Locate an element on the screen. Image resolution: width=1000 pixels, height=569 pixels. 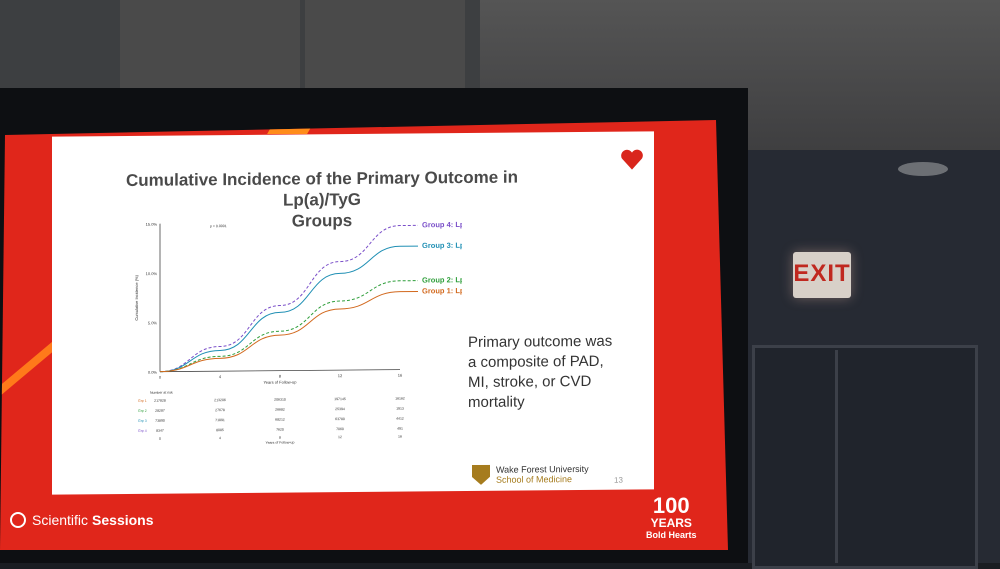
risk-cell: 7620 is located at coordinates (280, 430).